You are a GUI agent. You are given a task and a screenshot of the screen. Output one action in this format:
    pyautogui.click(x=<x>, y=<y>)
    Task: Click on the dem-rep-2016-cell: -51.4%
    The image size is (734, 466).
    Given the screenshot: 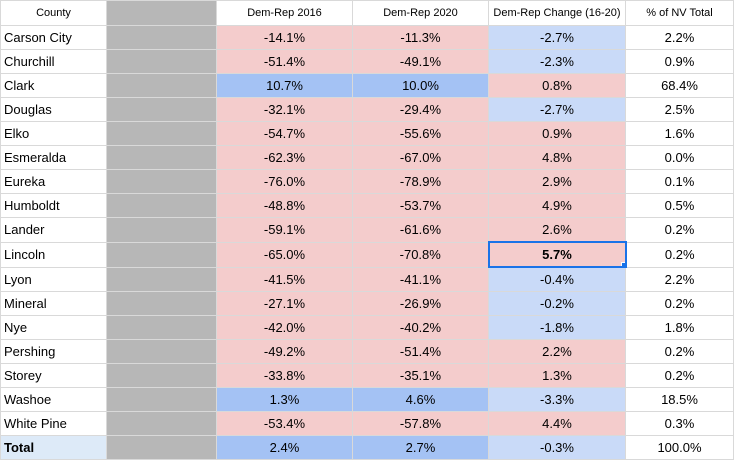 What is the action you would take?
    pyautogui.click(x=284, y=61)
    